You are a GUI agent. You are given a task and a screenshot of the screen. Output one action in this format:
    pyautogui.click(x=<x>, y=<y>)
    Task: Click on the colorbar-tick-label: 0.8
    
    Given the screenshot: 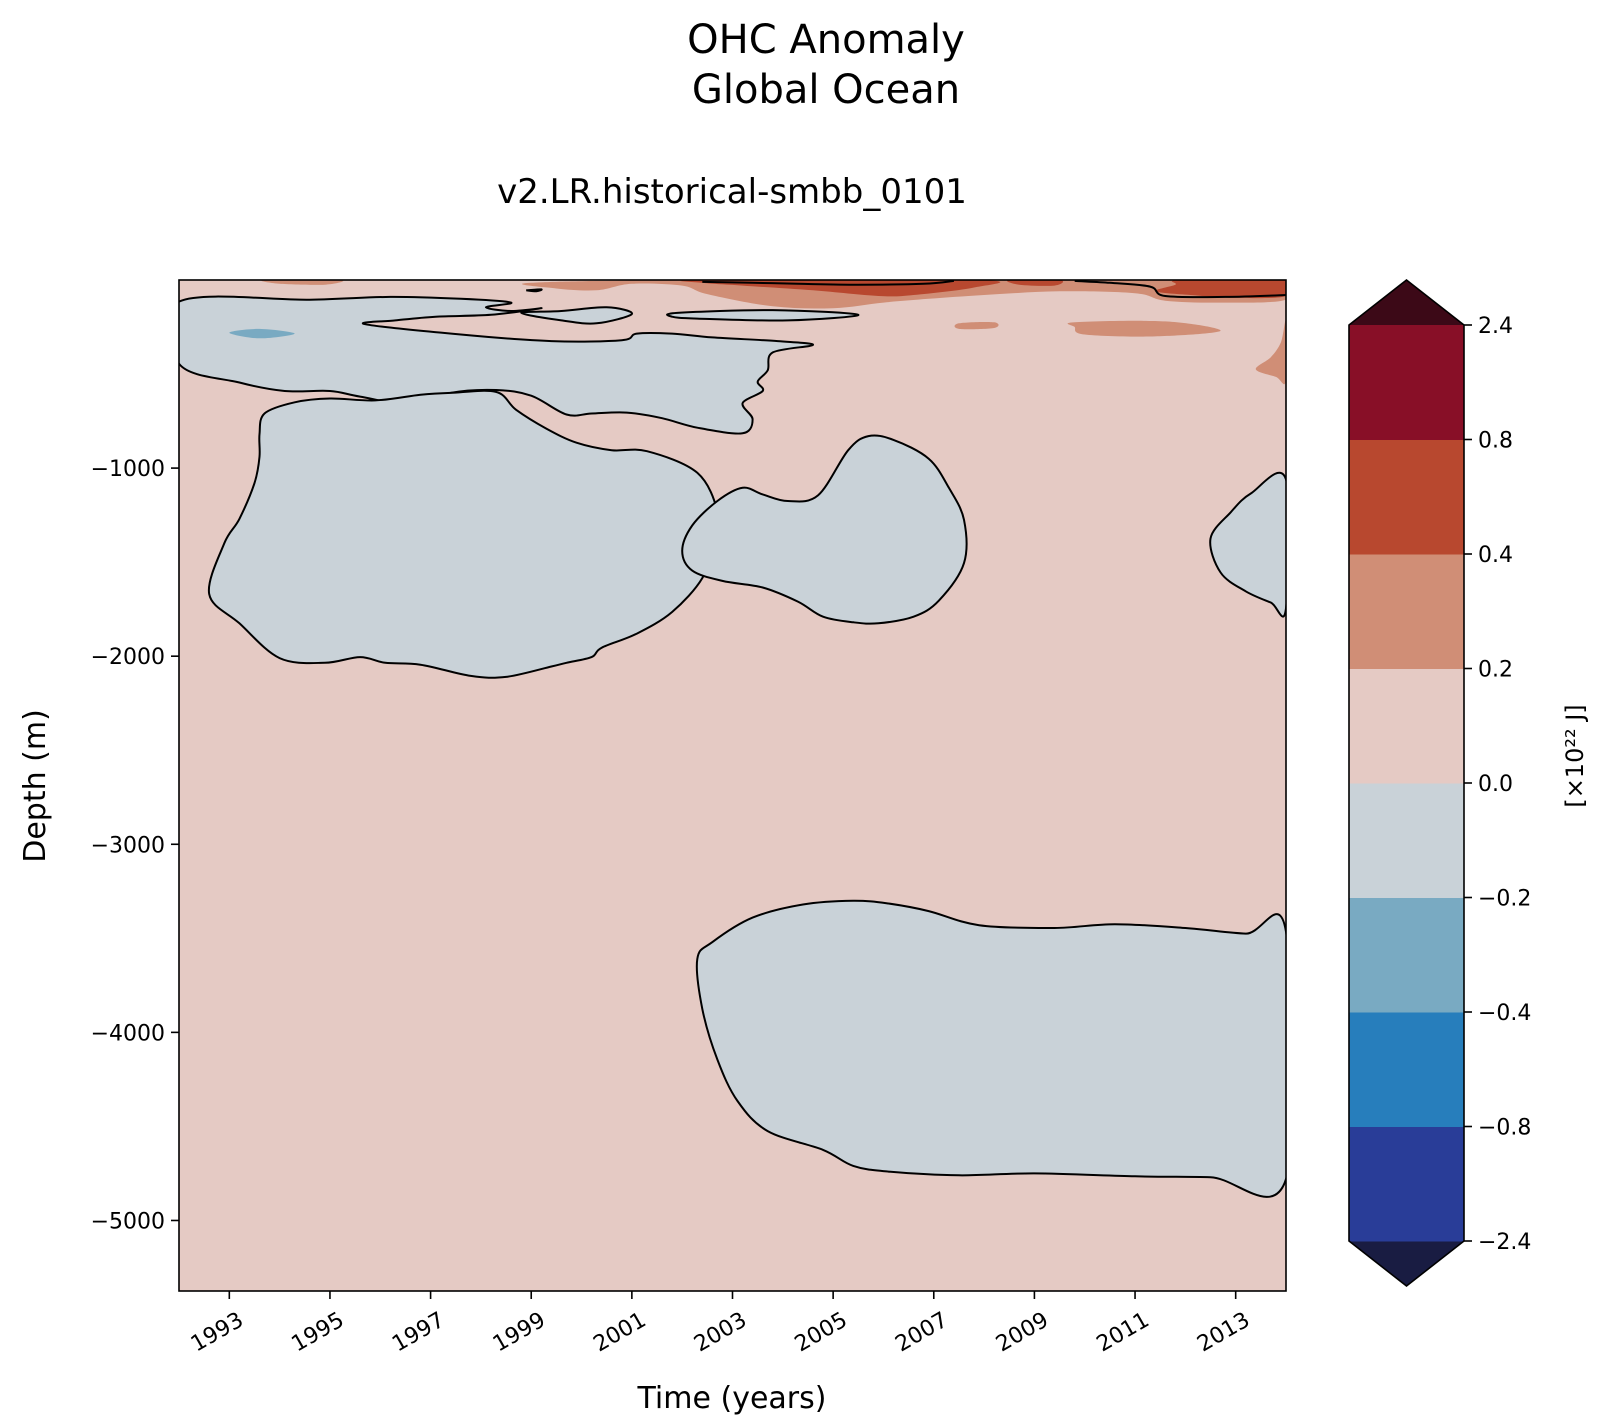 What is the action you would take?
    pyautogui.click(x=1495, y=441)
    